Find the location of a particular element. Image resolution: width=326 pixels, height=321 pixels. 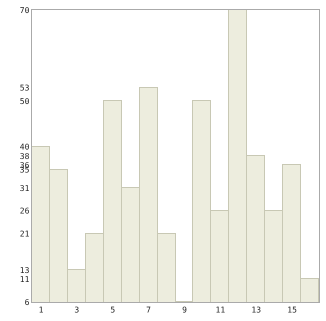

y-tick-label: 40 is located at coordinates (25, 147).